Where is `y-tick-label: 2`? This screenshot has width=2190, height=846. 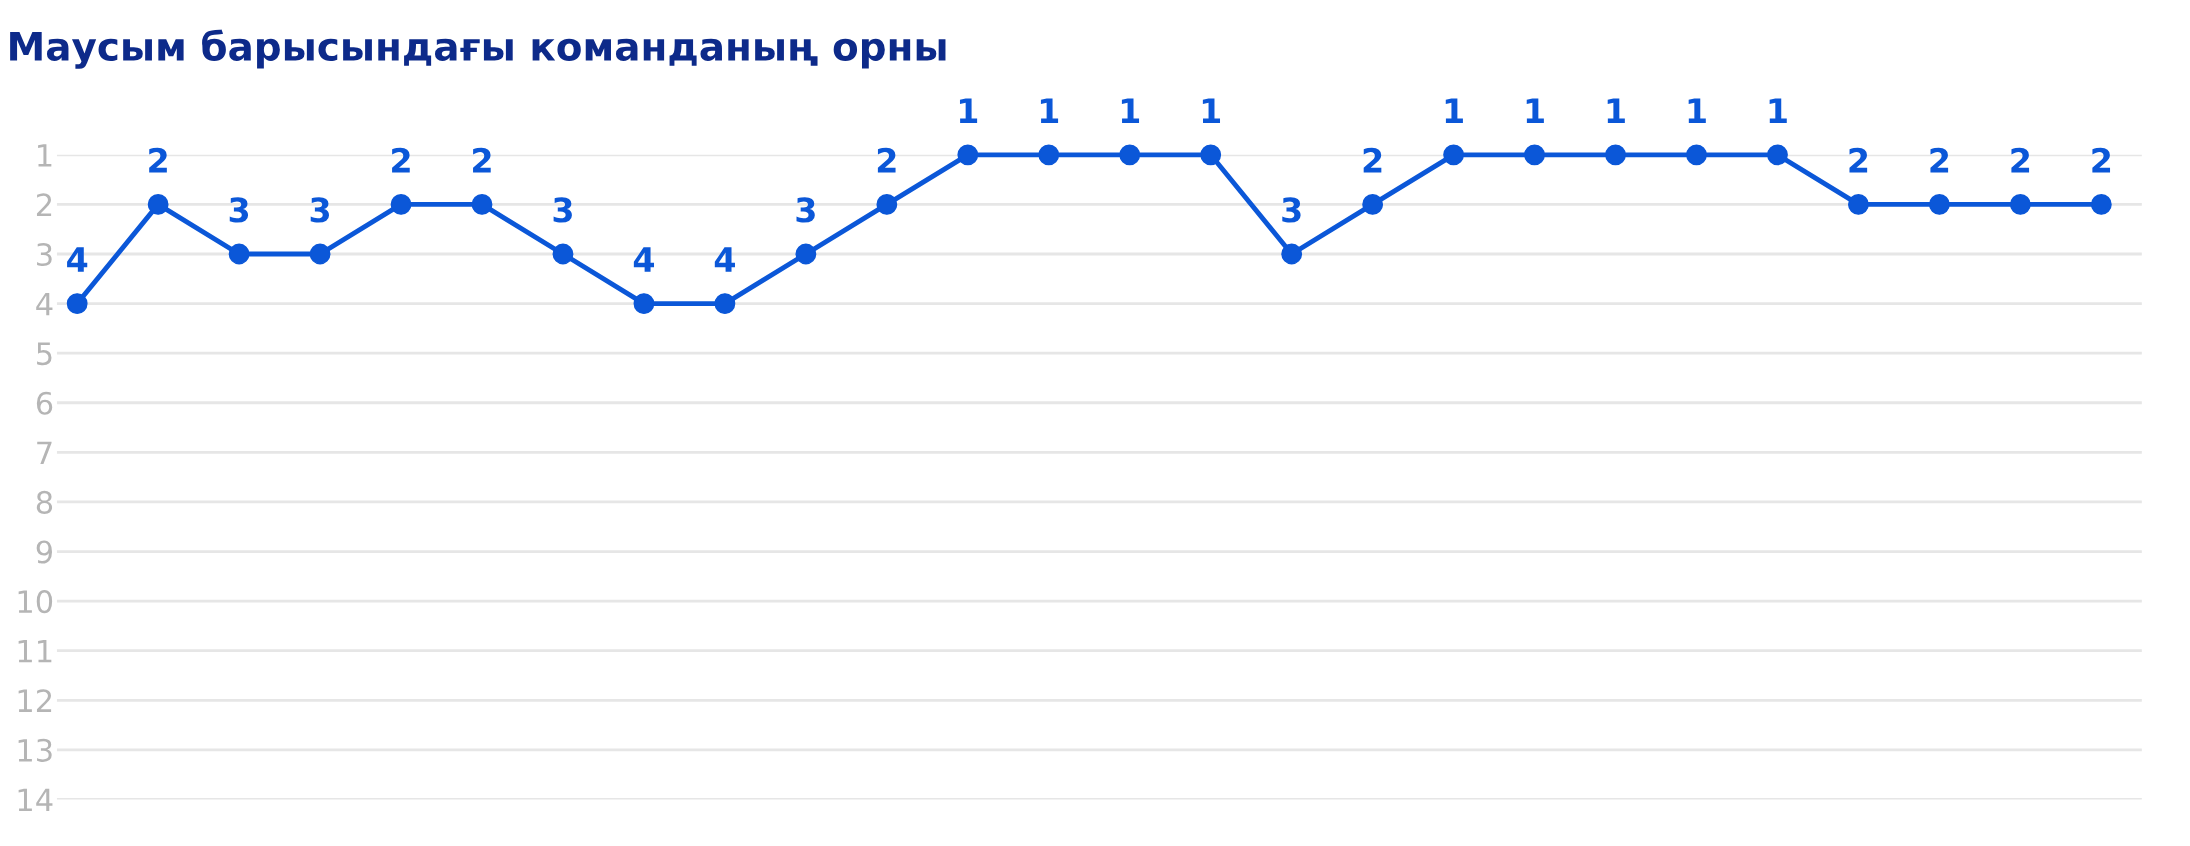
y-tick-label: 2 is located at coordinates (44, 205).